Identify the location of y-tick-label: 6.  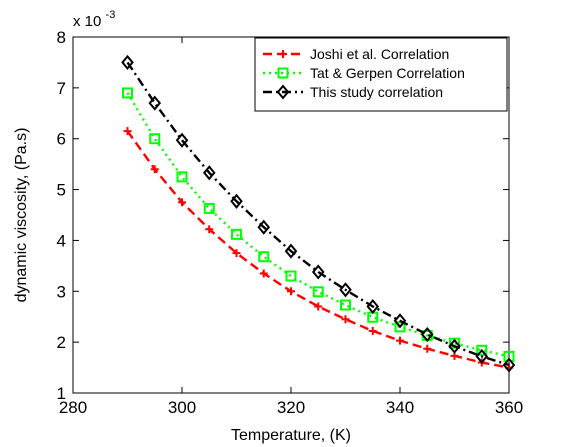
(61, 139).